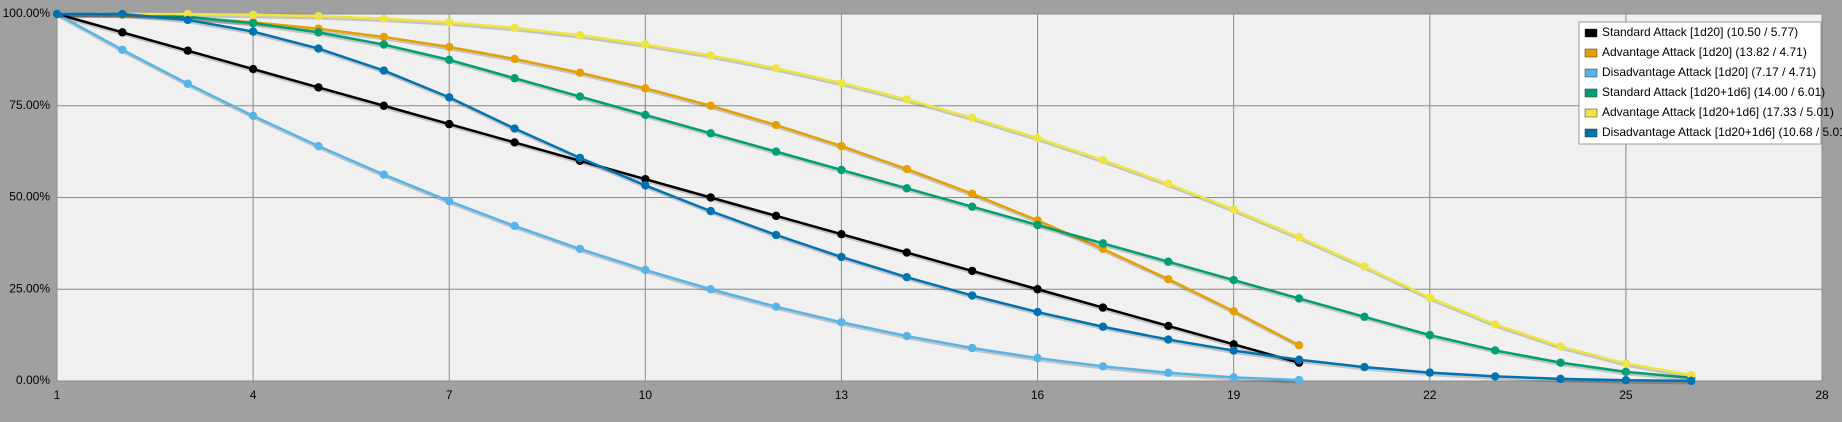 Image resolution: width=1842 pixels, height=422 pixels. What do you see at coordinates (1700, 32) in the screenshot?
I see `legend-label: Standard Attack [1d20] (10.50 / 5.77)` at bounding box center [1700, 32].